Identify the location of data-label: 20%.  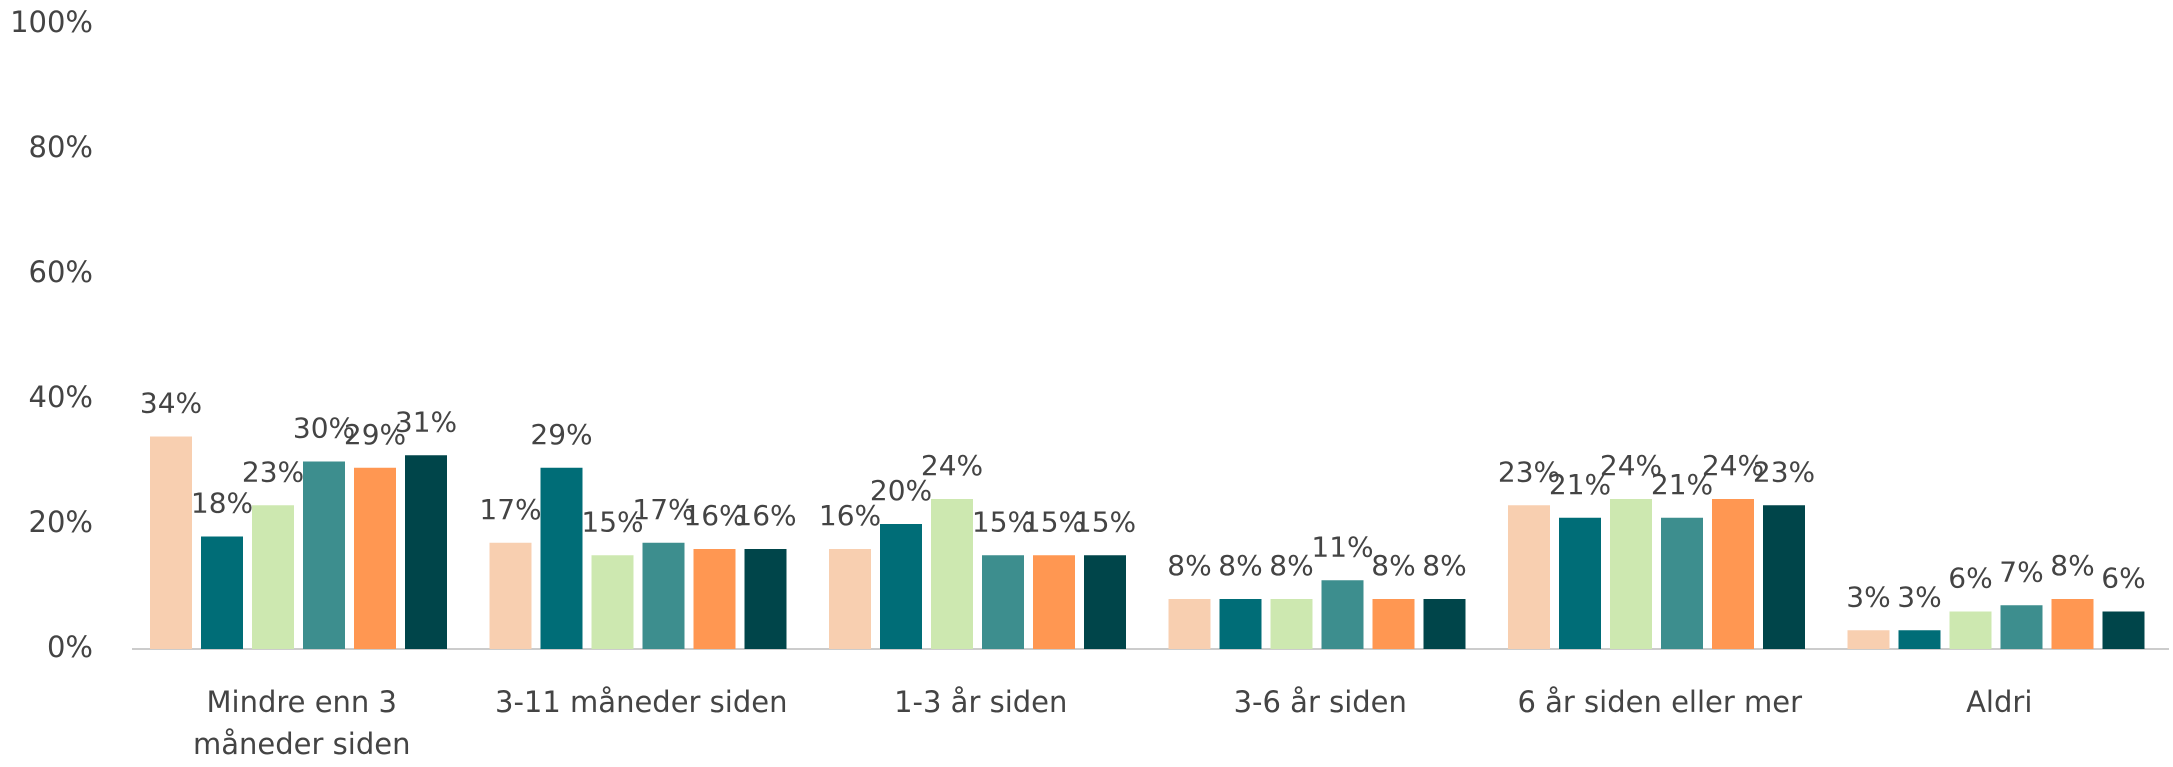
(901, 490).